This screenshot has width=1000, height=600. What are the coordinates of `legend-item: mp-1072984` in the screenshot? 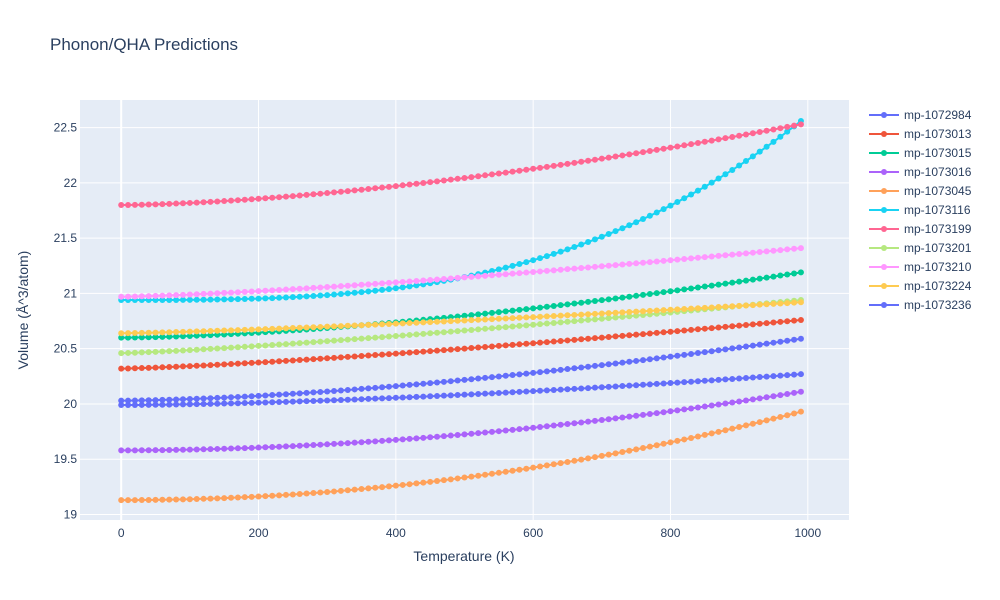 It's located at (920, 115).